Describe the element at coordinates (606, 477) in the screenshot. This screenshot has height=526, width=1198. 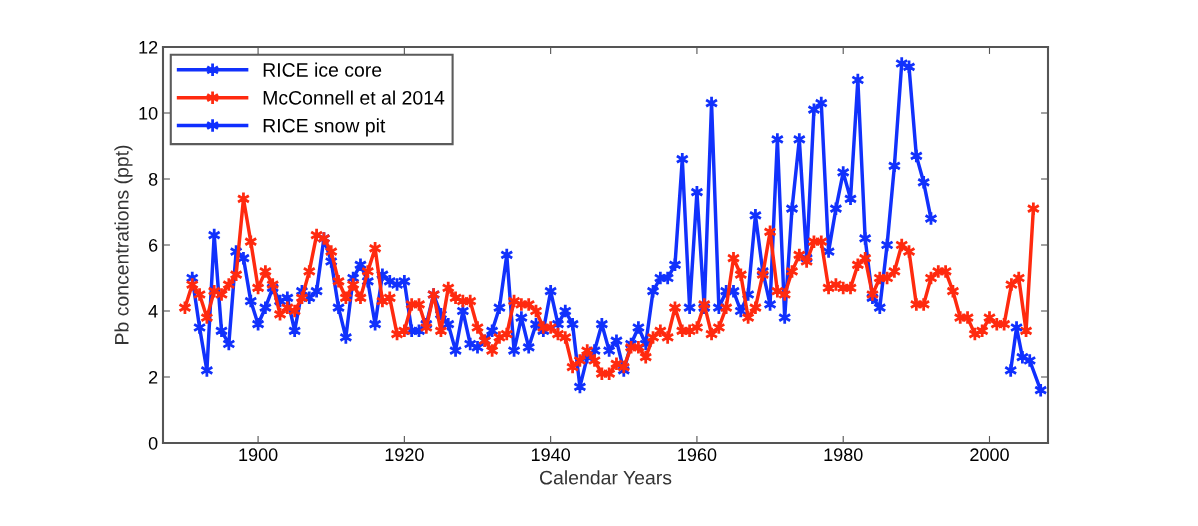
I see `x-axis-title: Calendar Years` at that location.